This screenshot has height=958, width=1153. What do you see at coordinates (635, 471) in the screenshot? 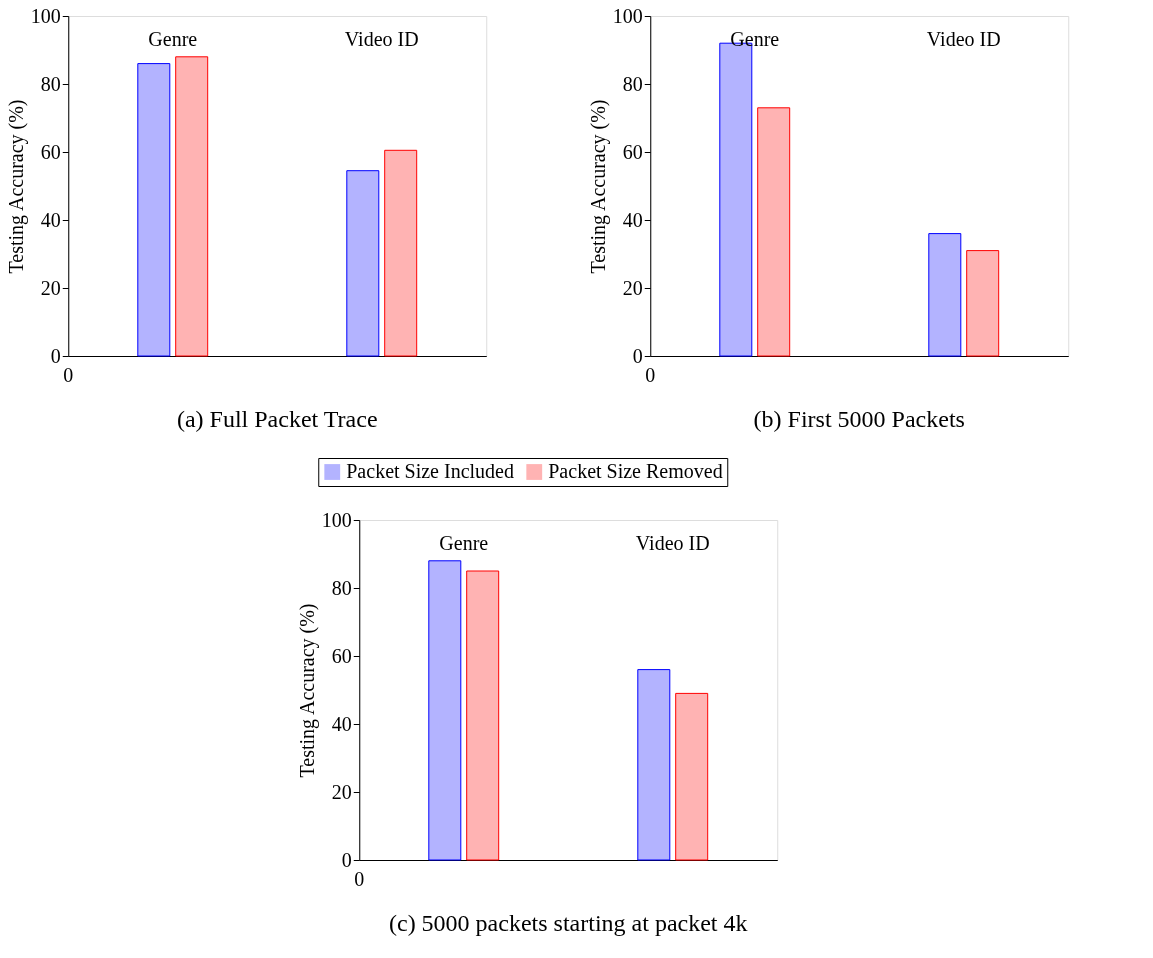
I see `legend-label: Packet Size Removed` at bounding box center [635, 471].